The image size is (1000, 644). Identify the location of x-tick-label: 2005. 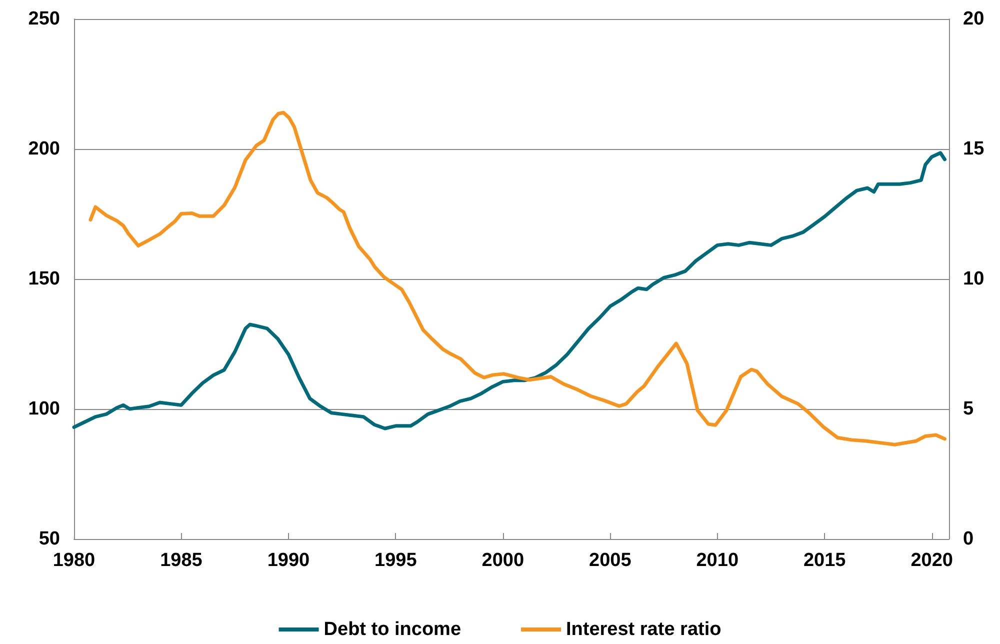
(610, 560).